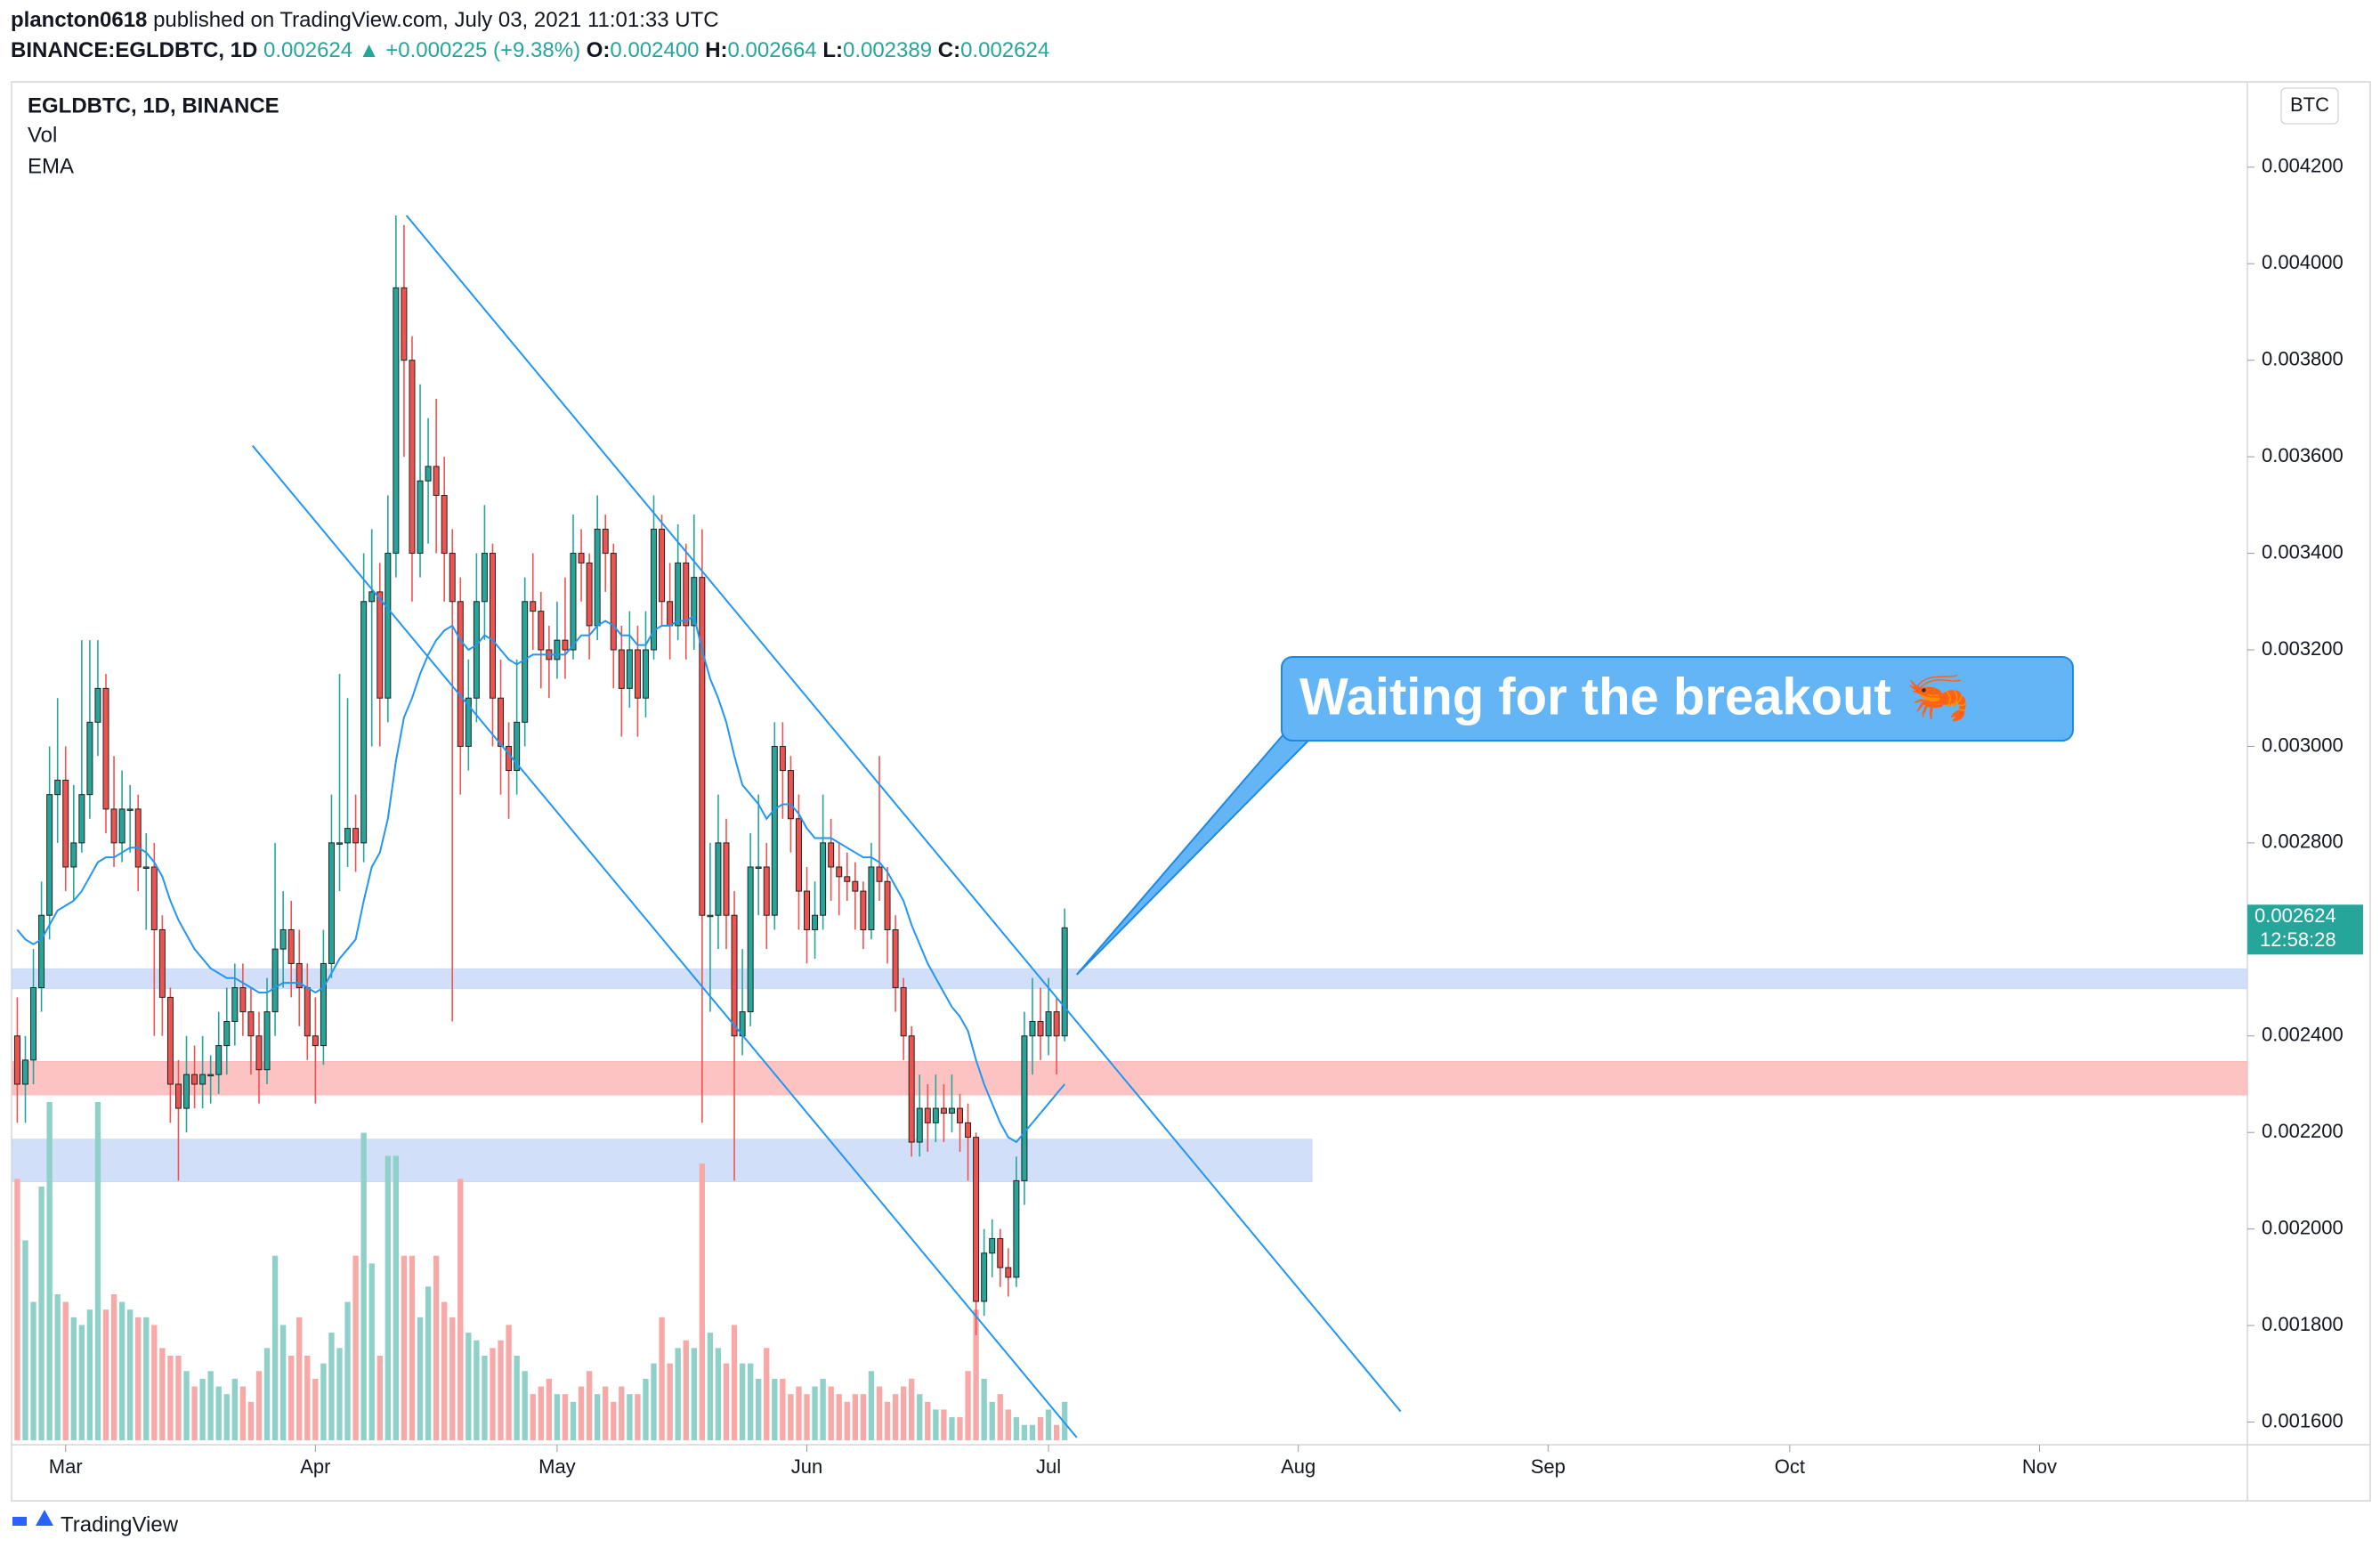 The height and width of the screenshot is (1556, 2380). I want to click on callout-box, so click(1678, 699).